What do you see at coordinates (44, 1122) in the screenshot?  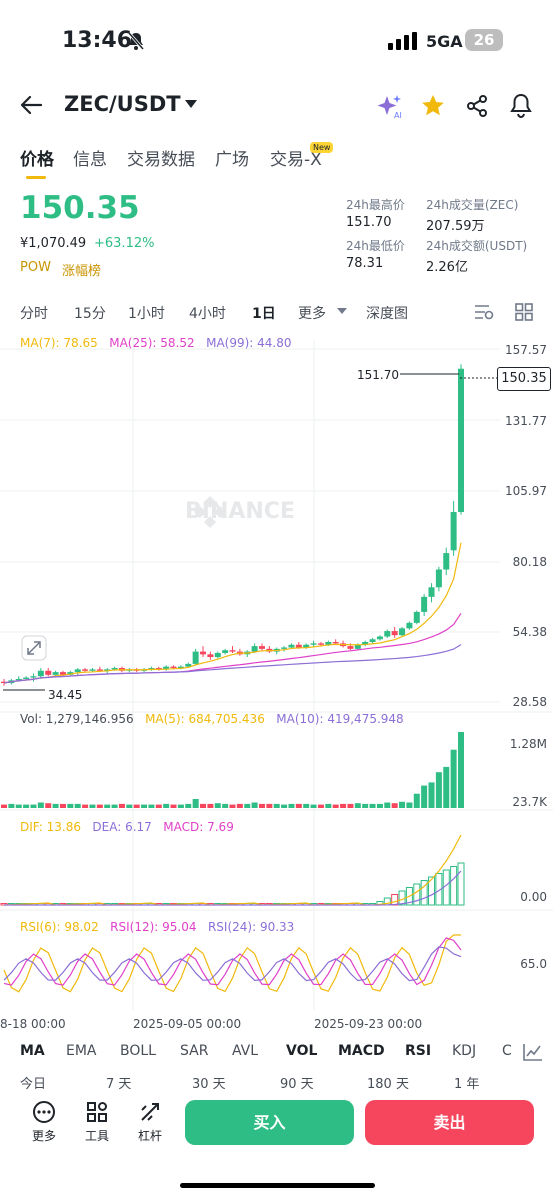 I see `tool-more: 更多` at bounding box center [44, 1122].